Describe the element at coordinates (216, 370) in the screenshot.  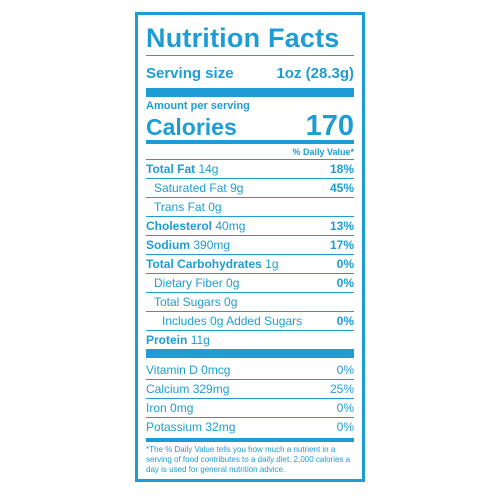
I see `vitamin-amount: 0mcg` at that location.